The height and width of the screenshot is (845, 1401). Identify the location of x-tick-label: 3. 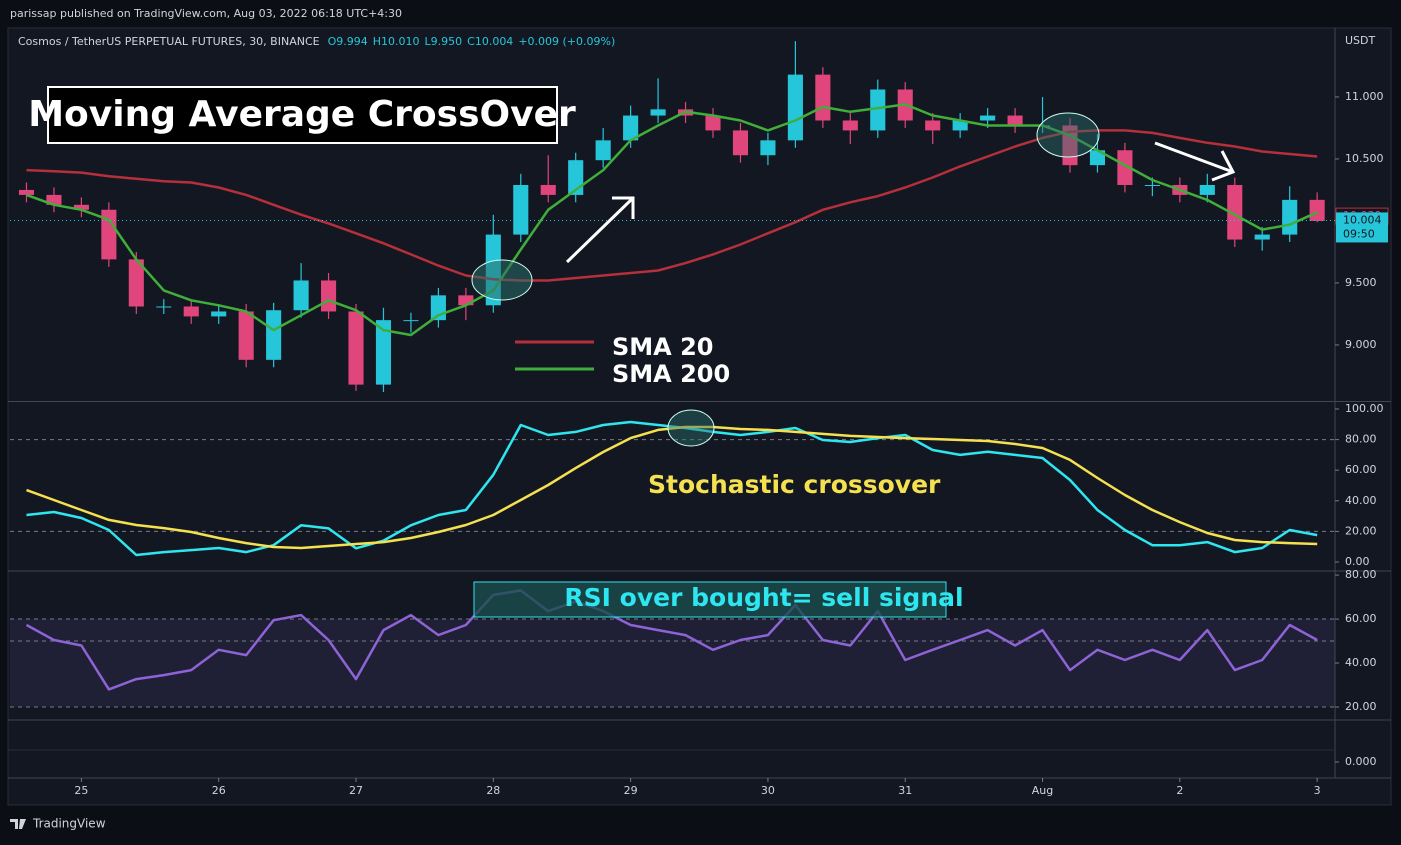
(1317, 790).